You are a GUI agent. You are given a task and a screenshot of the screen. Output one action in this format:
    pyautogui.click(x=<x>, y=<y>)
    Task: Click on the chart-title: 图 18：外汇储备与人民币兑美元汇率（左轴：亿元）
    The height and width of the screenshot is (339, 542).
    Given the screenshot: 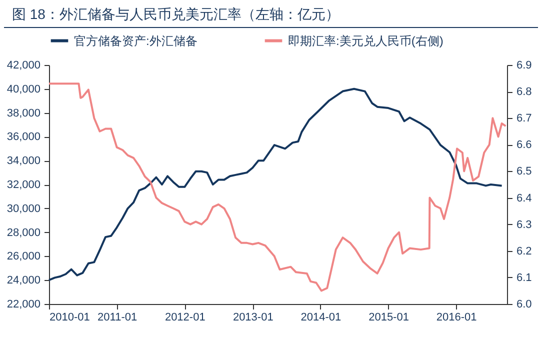 What is the action you would take?
    pyautogui.click(x=271, y=14)
    